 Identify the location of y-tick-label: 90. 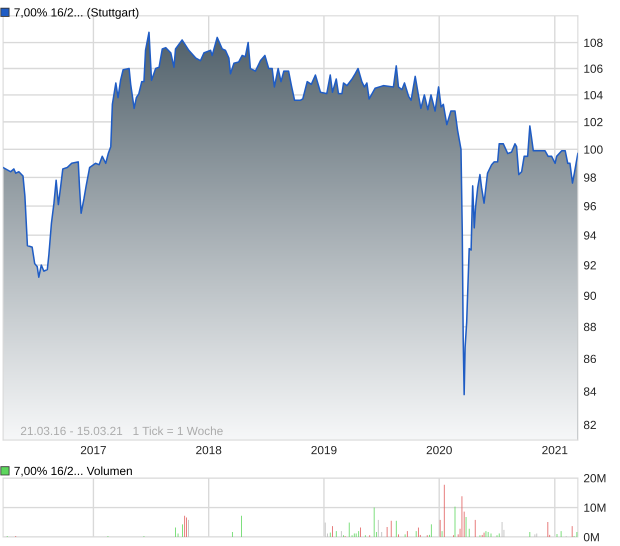
(590, 296).